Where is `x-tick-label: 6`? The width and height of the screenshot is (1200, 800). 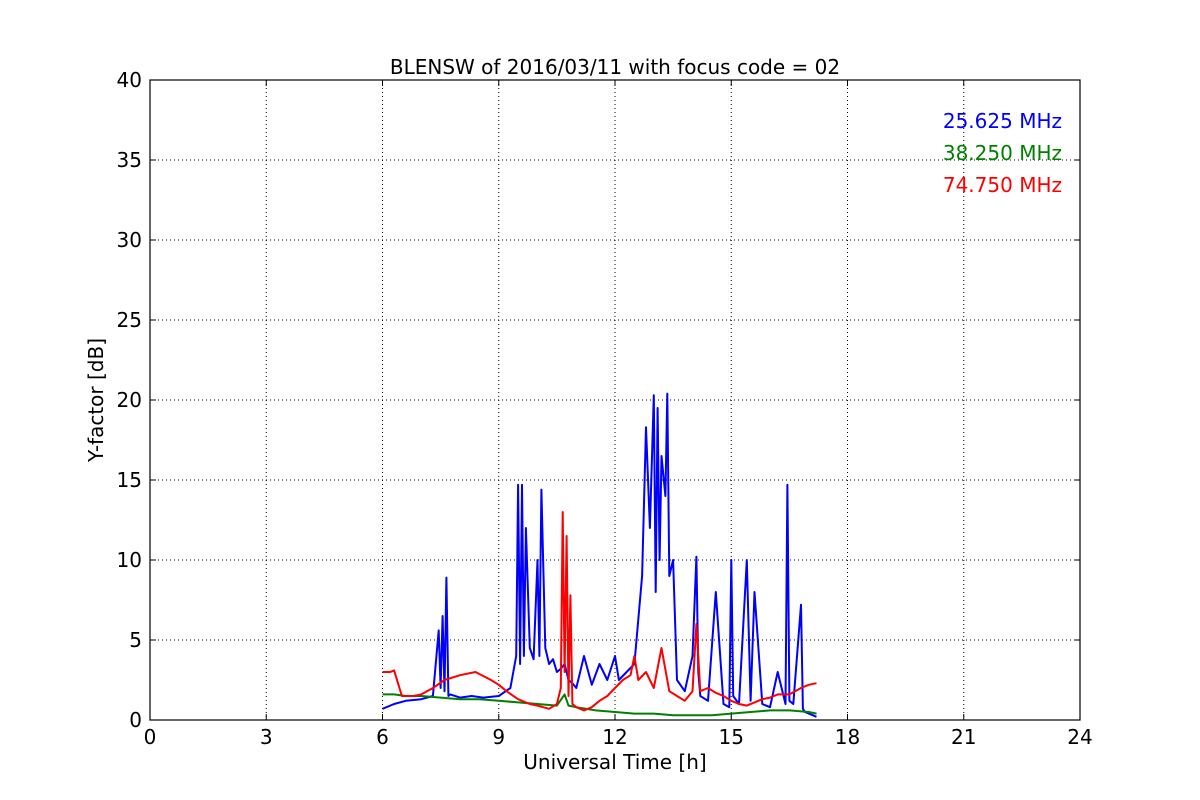 x-tick-label: 6 is located at coordinates (382, 737).